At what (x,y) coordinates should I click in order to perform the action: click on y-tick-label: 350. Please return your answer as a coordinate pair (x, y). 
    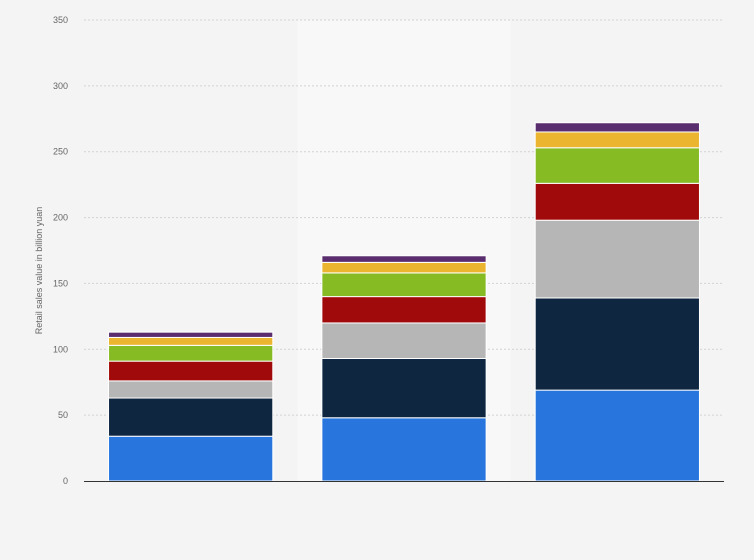
    Looking at the image, I should click on (60, 20).